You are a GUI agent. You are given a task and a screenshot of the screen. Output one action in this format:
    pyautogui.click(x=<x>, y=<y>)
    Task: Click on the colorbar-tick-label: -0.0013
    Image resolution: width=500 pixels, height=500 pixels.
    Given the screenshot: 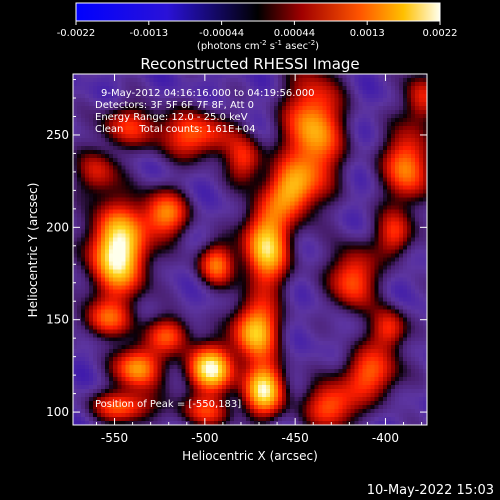 What is the action you would take?
    pyautogui.click(x=148, y=33)
    